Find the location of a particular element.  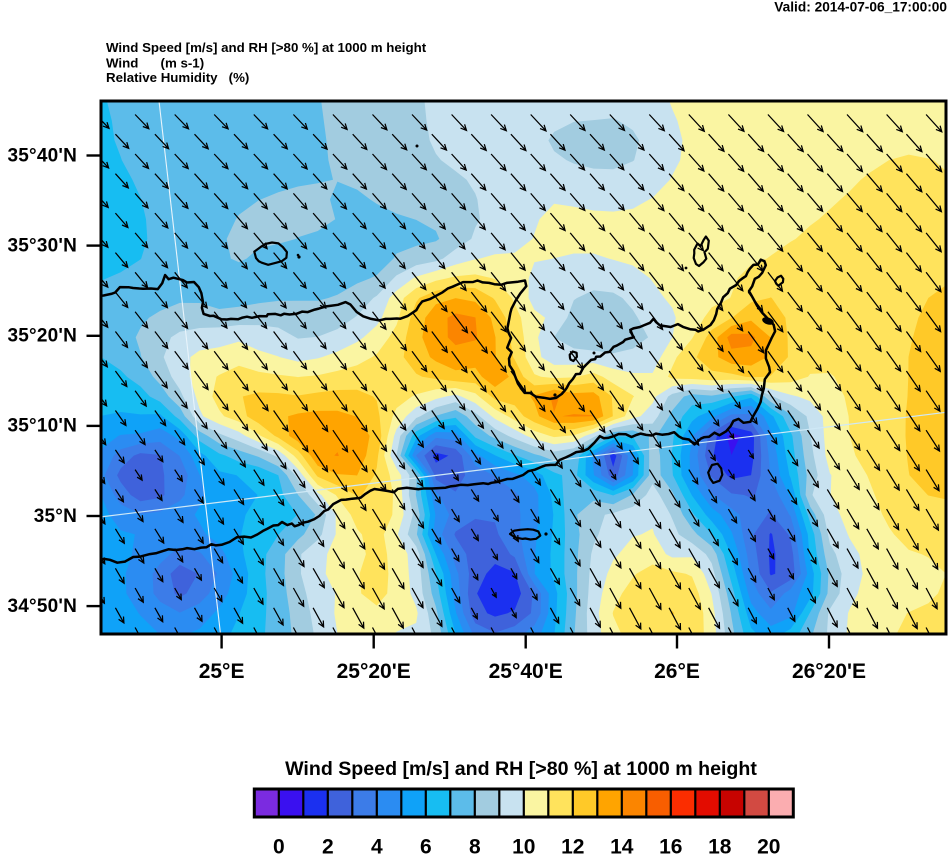

svg-text: 35°N is located at coordinates (55, 516).